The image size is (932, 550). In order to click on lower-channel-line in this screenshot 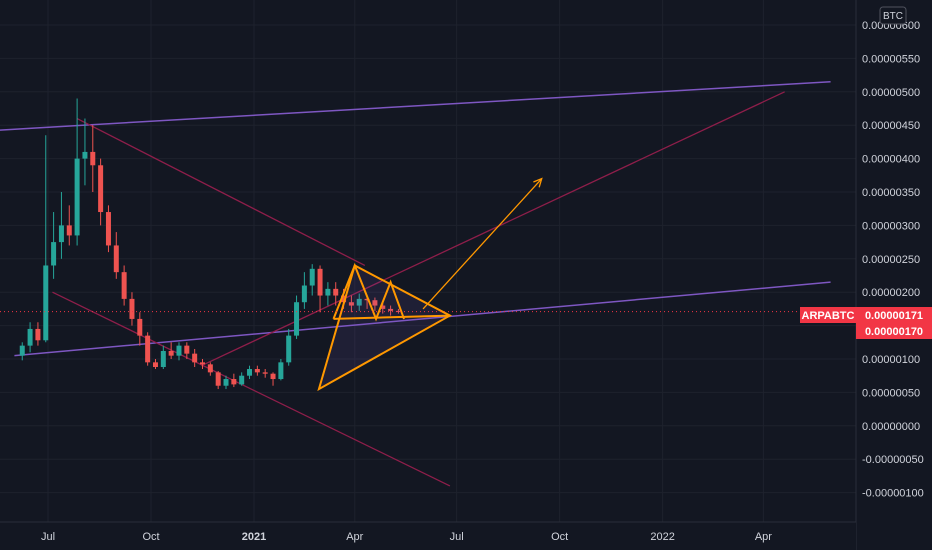, I will do `click(422, 319)`.